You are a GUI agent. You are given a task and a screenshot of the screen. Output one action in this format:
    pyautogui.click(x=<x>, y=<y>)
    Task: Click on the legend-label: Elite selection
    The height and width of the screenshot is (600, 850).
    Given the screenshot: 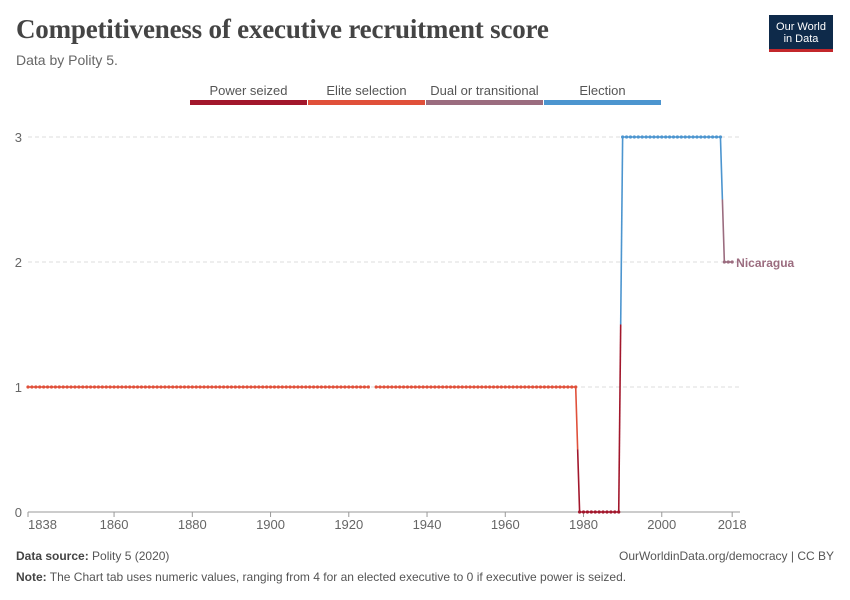 What is the action you would take?
    pyautogui.click(x=366, y=90)
    